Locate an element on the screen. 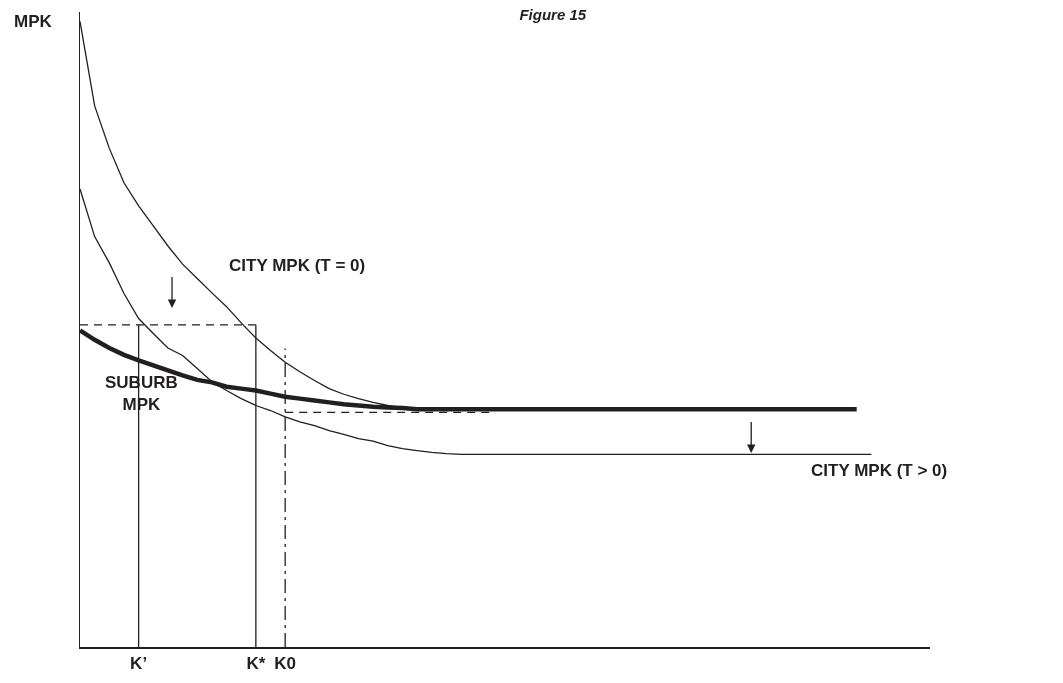 The height and width of the screenshot is (683, 1063). series-label: CITY MPK (T > 0) is located at coordinates (879, 470).